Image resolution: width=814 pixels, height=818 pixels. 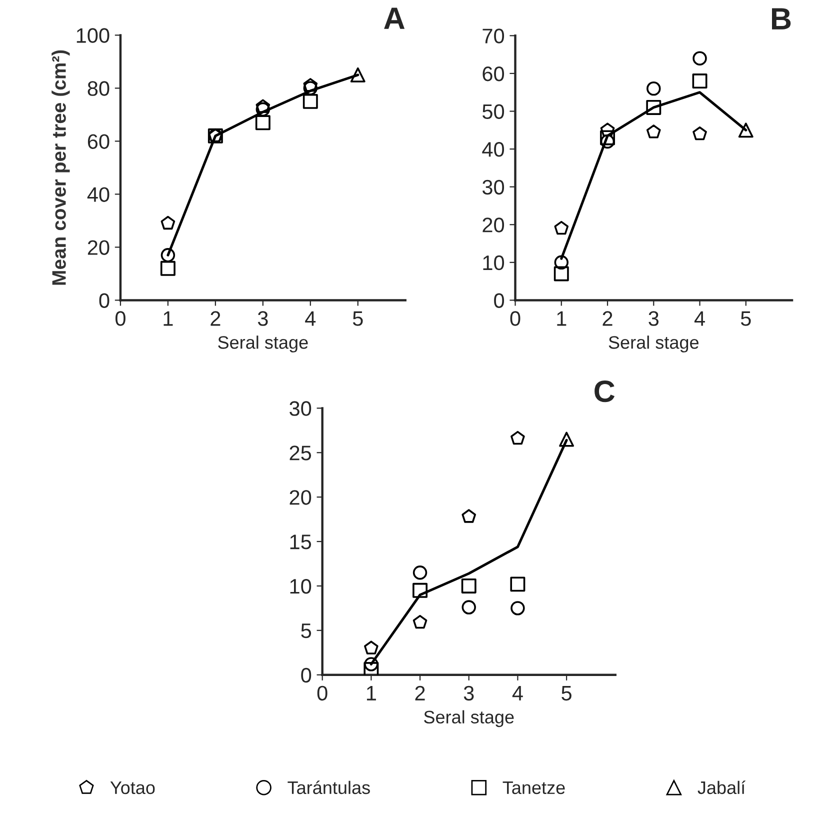 What do you see at coordinates (99, 88) in the screenshot?
I see `y-tick-label: 80` at bounding box center [99, 88].